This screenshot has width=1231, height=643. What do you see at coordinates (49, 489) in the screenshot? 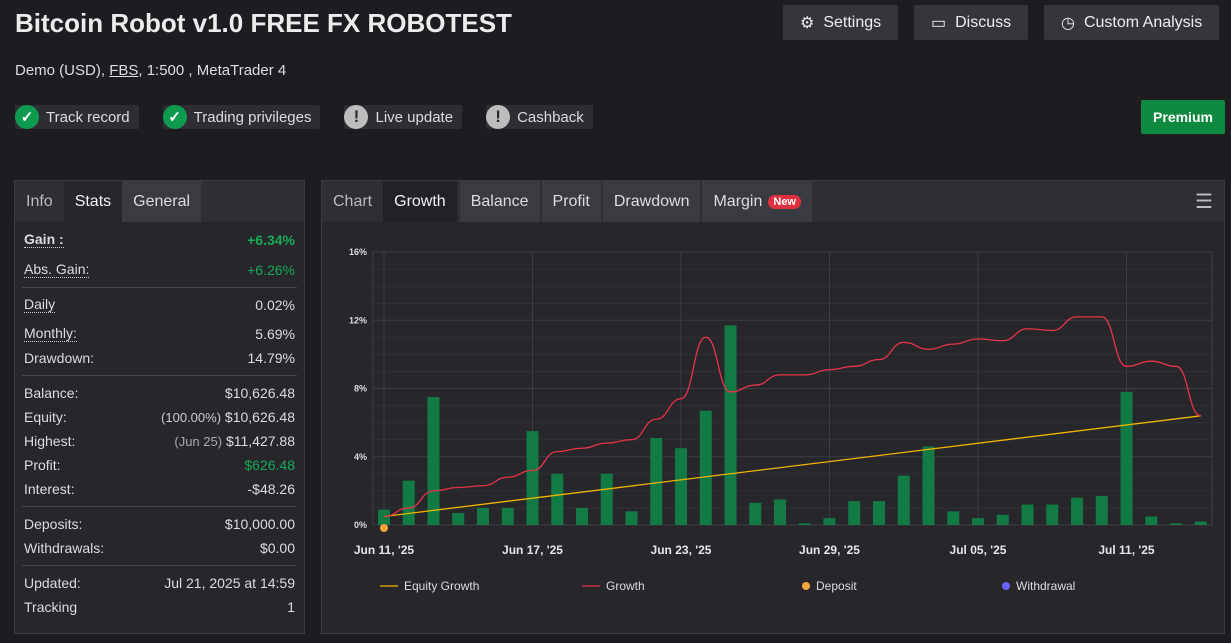
I see `interest-label: Interest:` at bounding box center [49, 489].